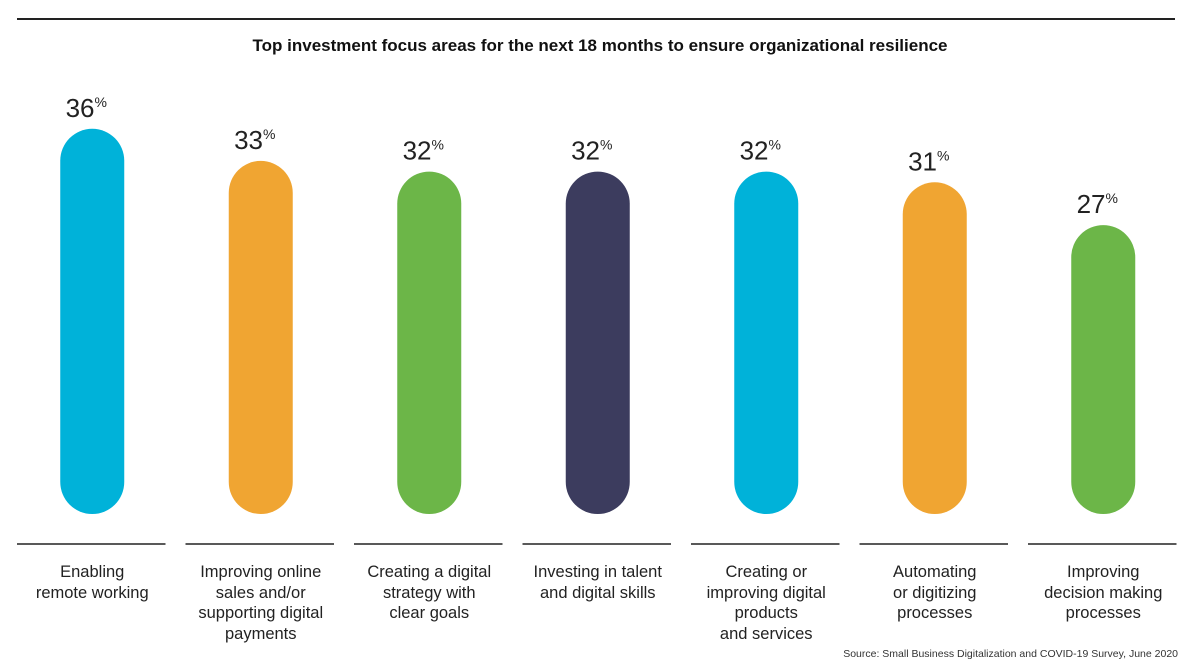 The width and height of the screenshot is (1200, 664). I want to click on value-label-4: 32%, so click(591, 151).